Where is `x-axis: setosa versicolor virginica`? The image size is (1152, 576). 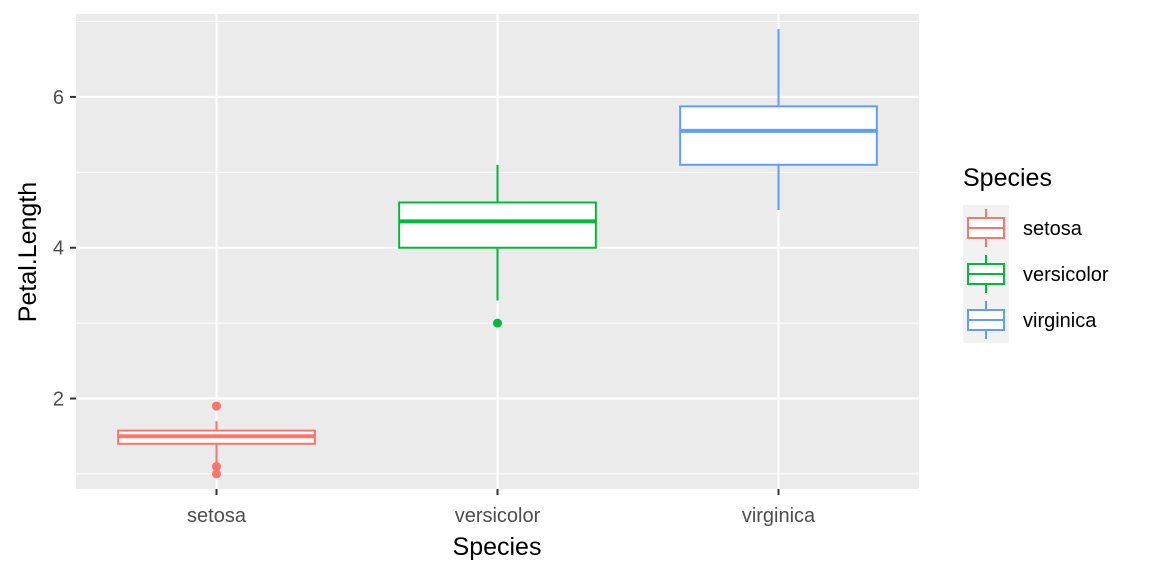 x-axis: setosa versicolor virginica is located at coordinates (501, 508).